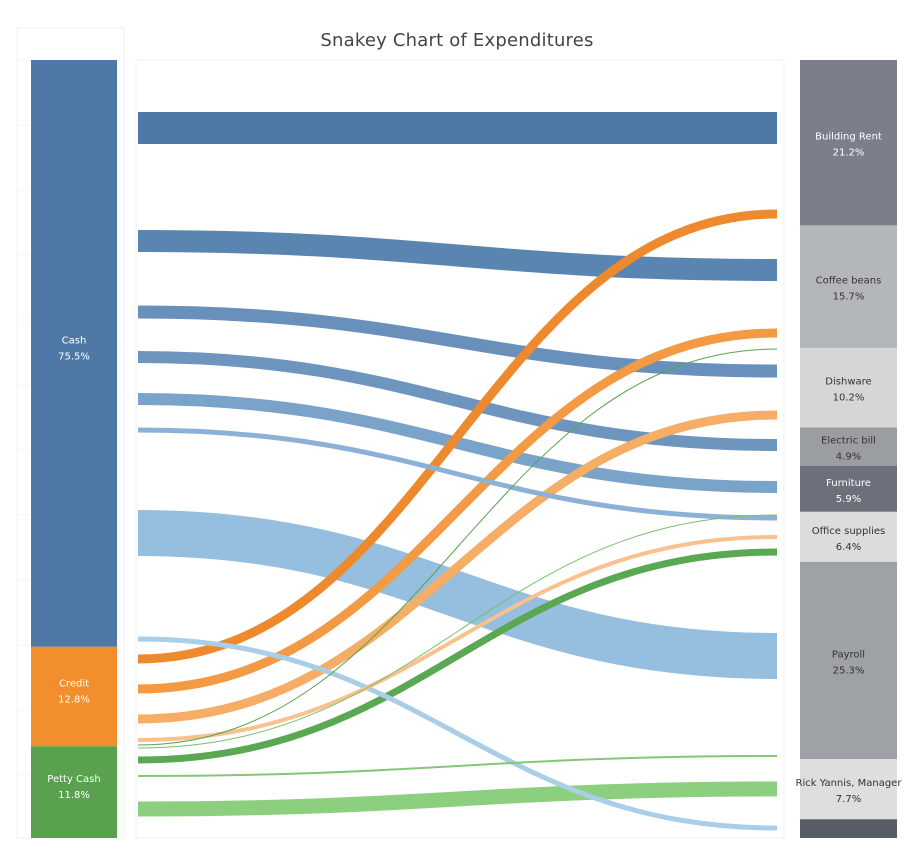 Image resolution: width=904 pixels, height=842 pixels. Describe the element at coordinates (848, 654) in the screenshot. I see `target-label-payroll: Payroll` at that location.